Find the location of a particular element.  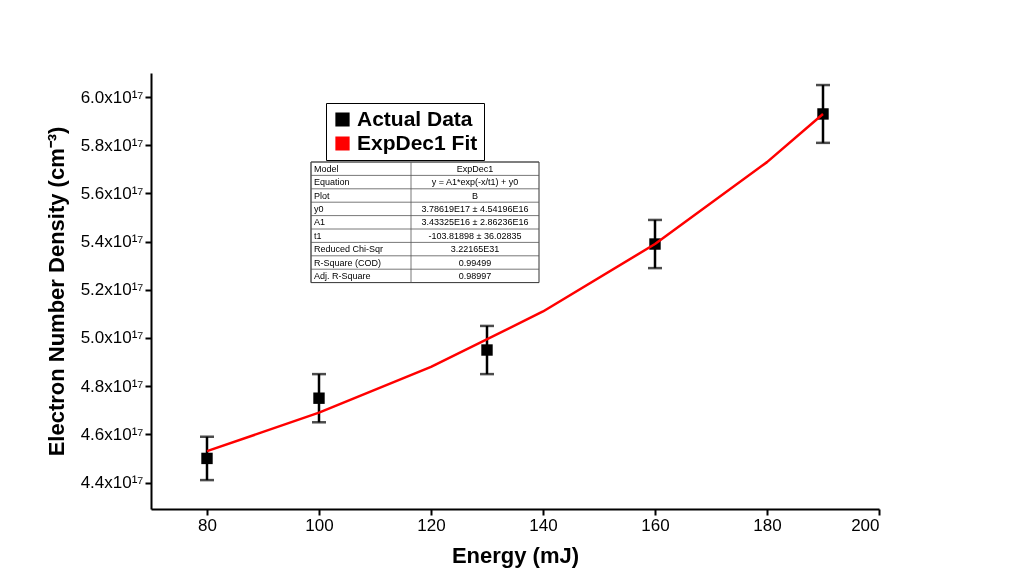

x-tick-label: 180 is located at coordinates (767, 525).